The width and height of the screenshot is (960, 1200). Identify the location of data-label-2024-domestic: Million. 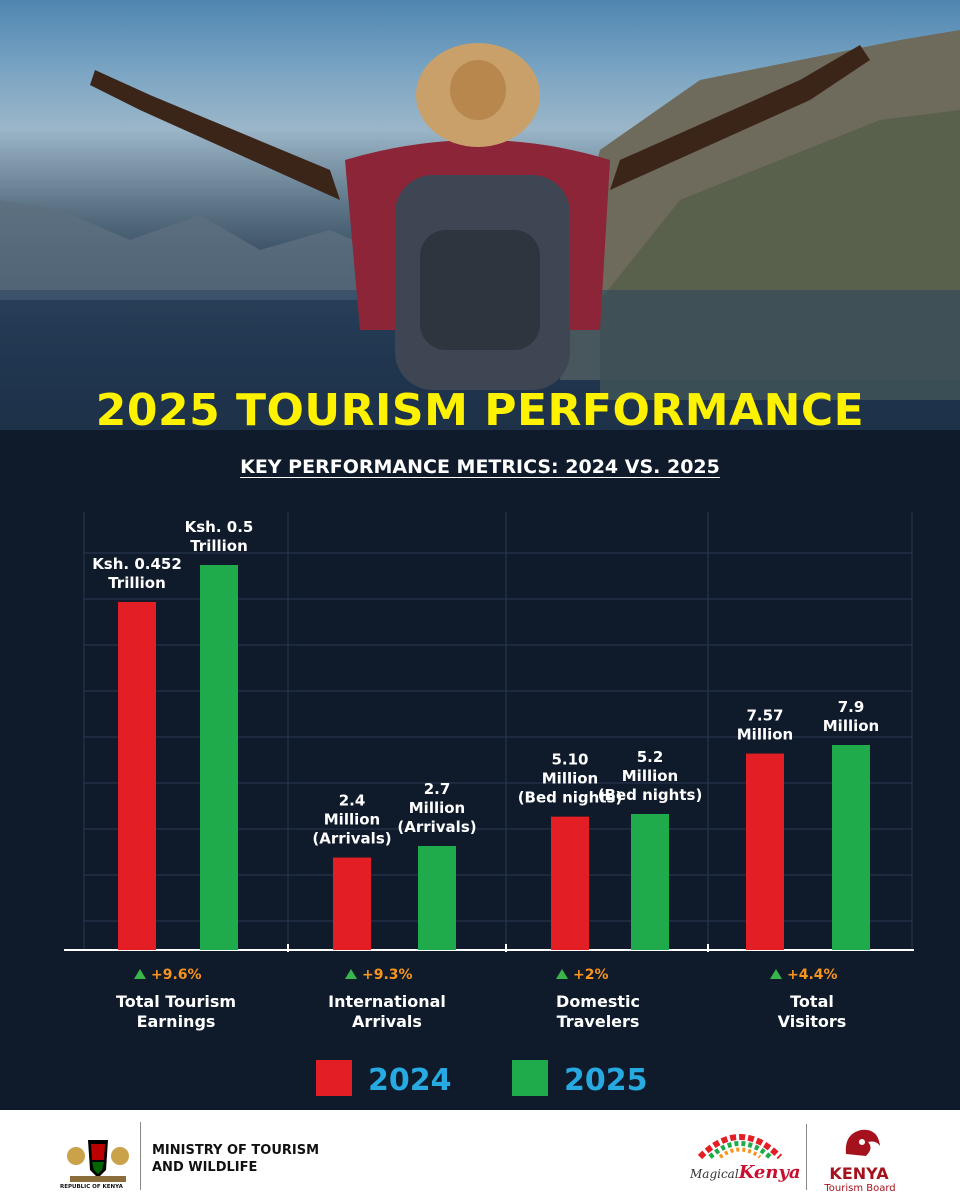
(570, 779).